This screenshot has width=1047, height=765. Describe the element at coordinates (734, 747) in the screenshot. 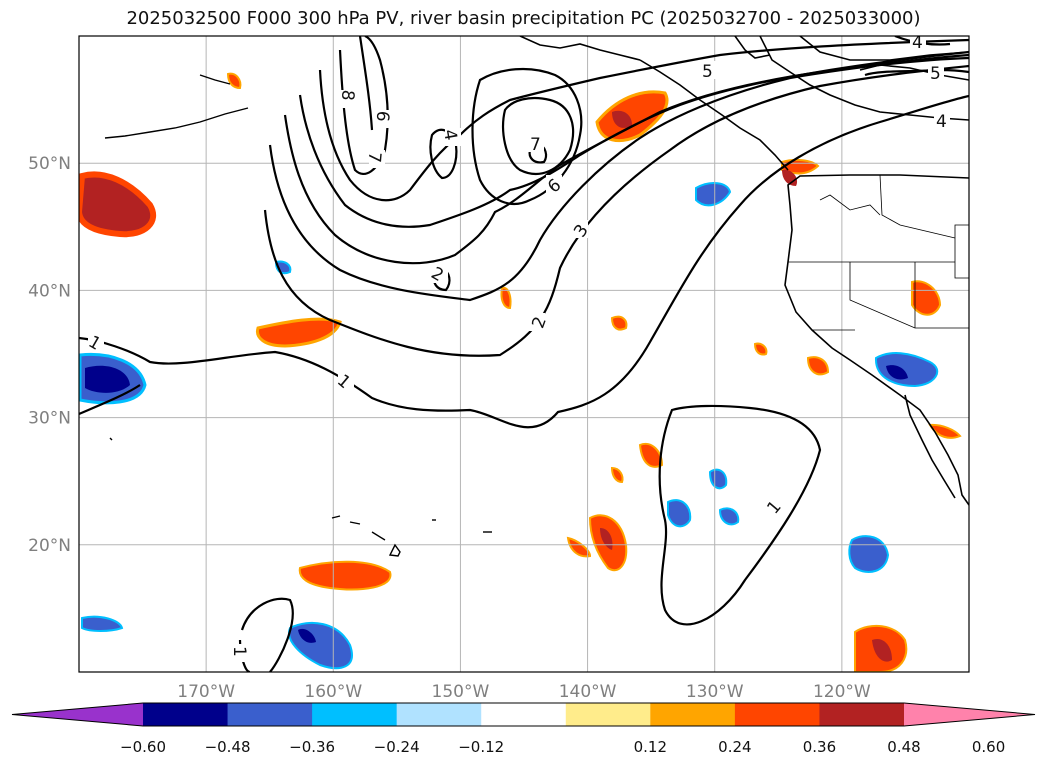

I see `colorbar-label: 0.24` at that location.